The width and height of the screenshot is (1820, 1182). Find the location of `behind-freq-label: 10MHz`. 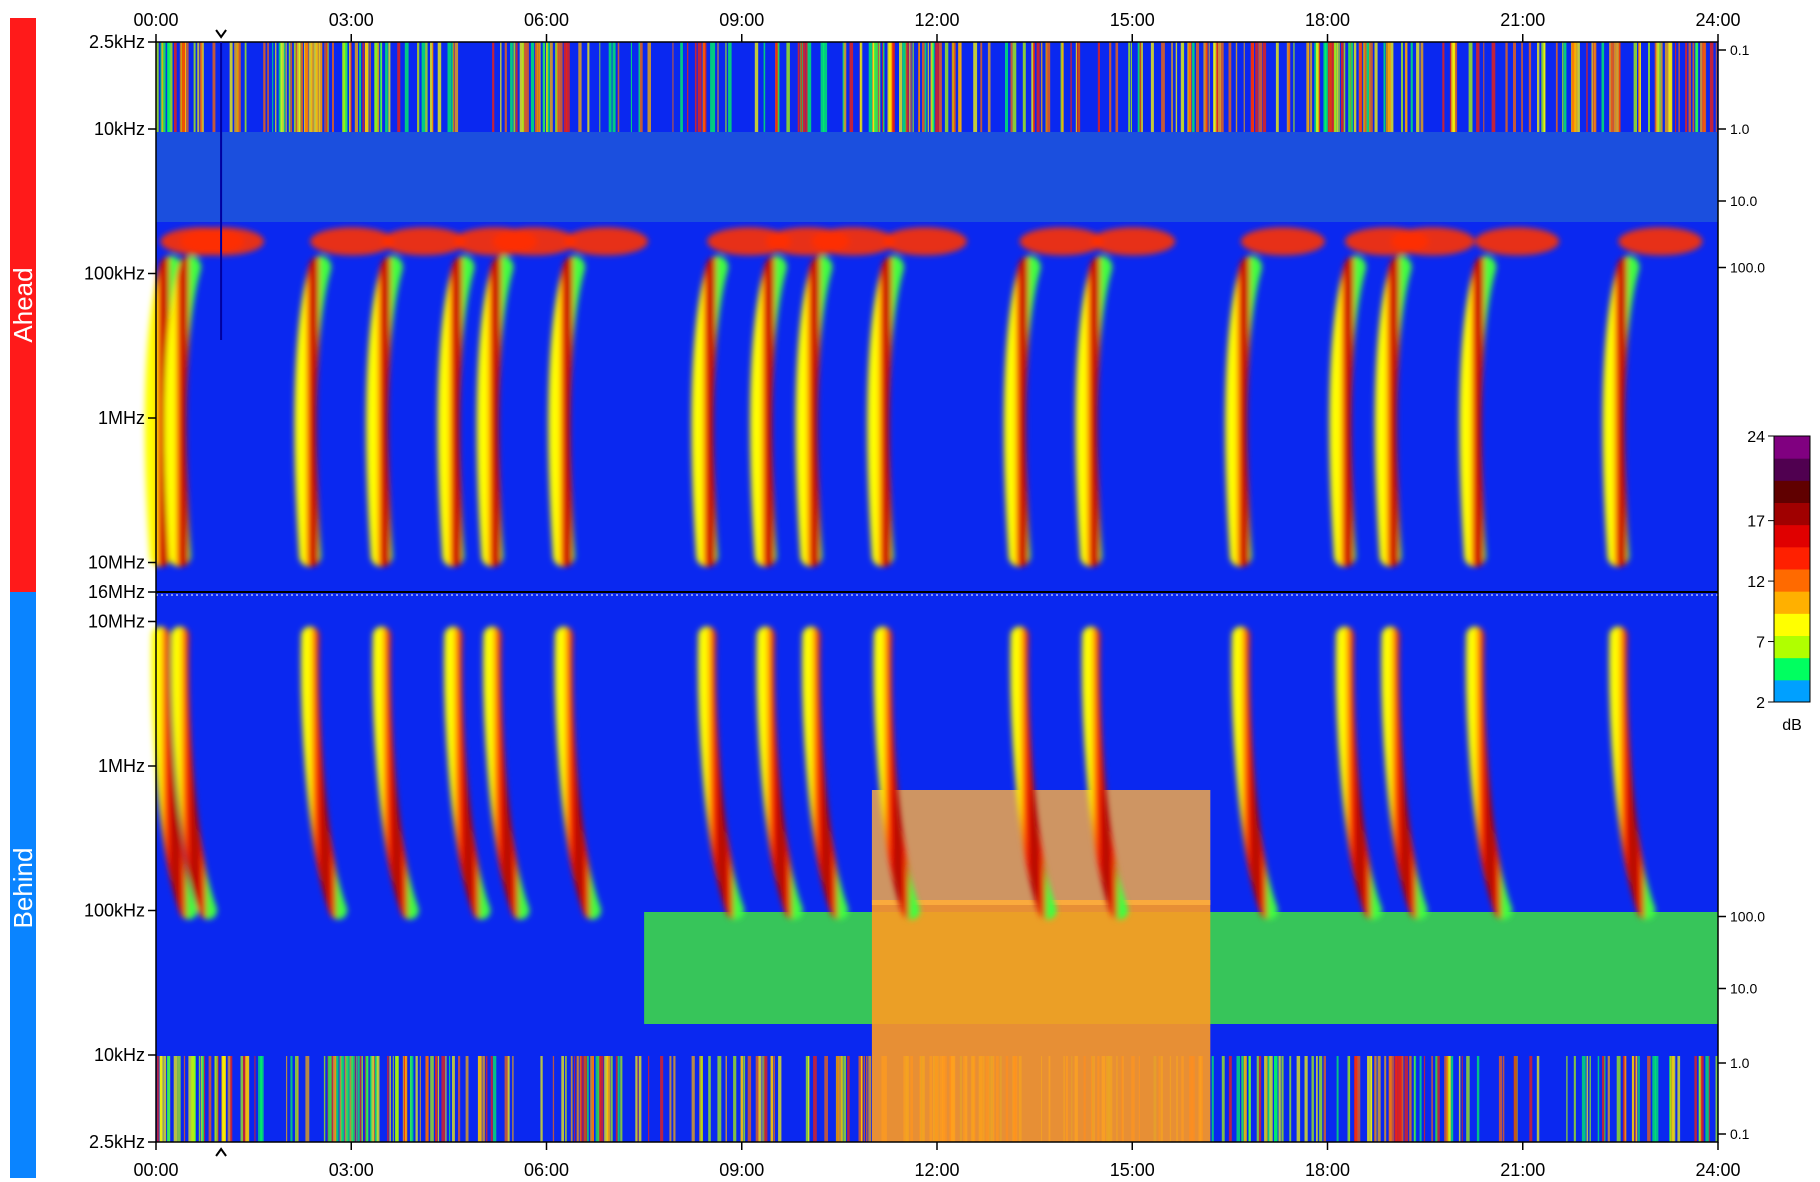

behind-freq-label: 10MHz is located at coordinates (116, 621).